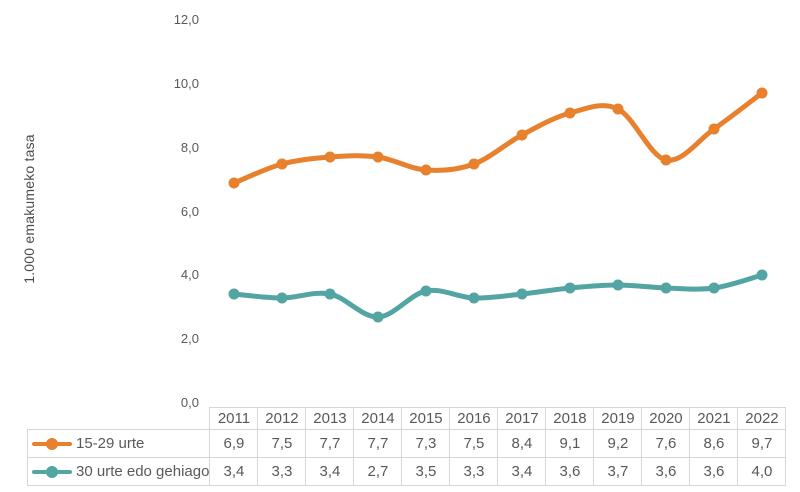 This screenshot has height=492, width=800. I want to click on value-cell-30-urte-edo-gehiago-2017: 3,4, so click(522, 471).